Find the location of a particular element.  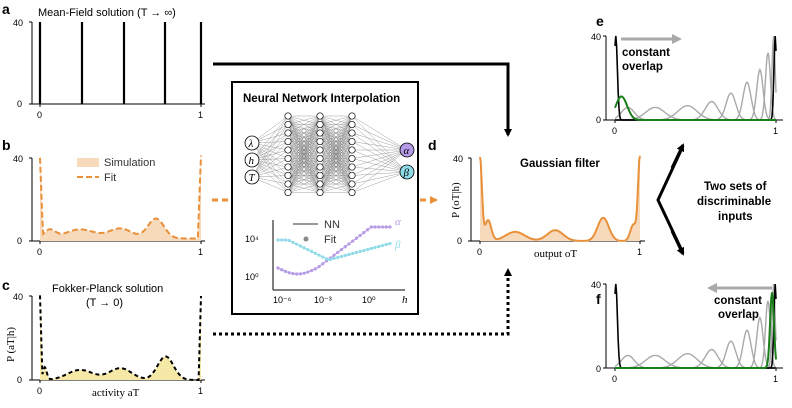

arrow-c-to-d is located at coordinates (362, 302).